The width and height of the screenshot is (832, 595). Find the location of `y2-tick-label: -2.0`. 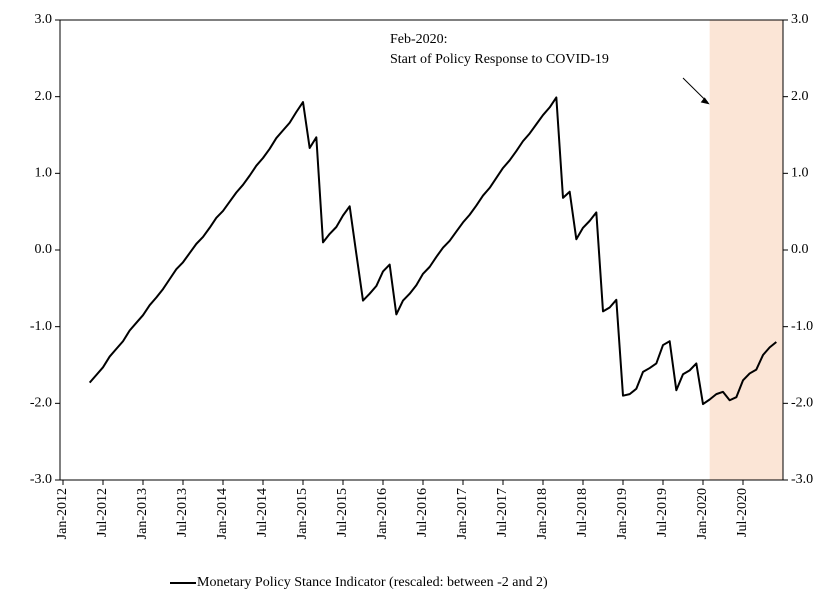

y2-tick-label: -2.0 is located at coordinates (802, 403).